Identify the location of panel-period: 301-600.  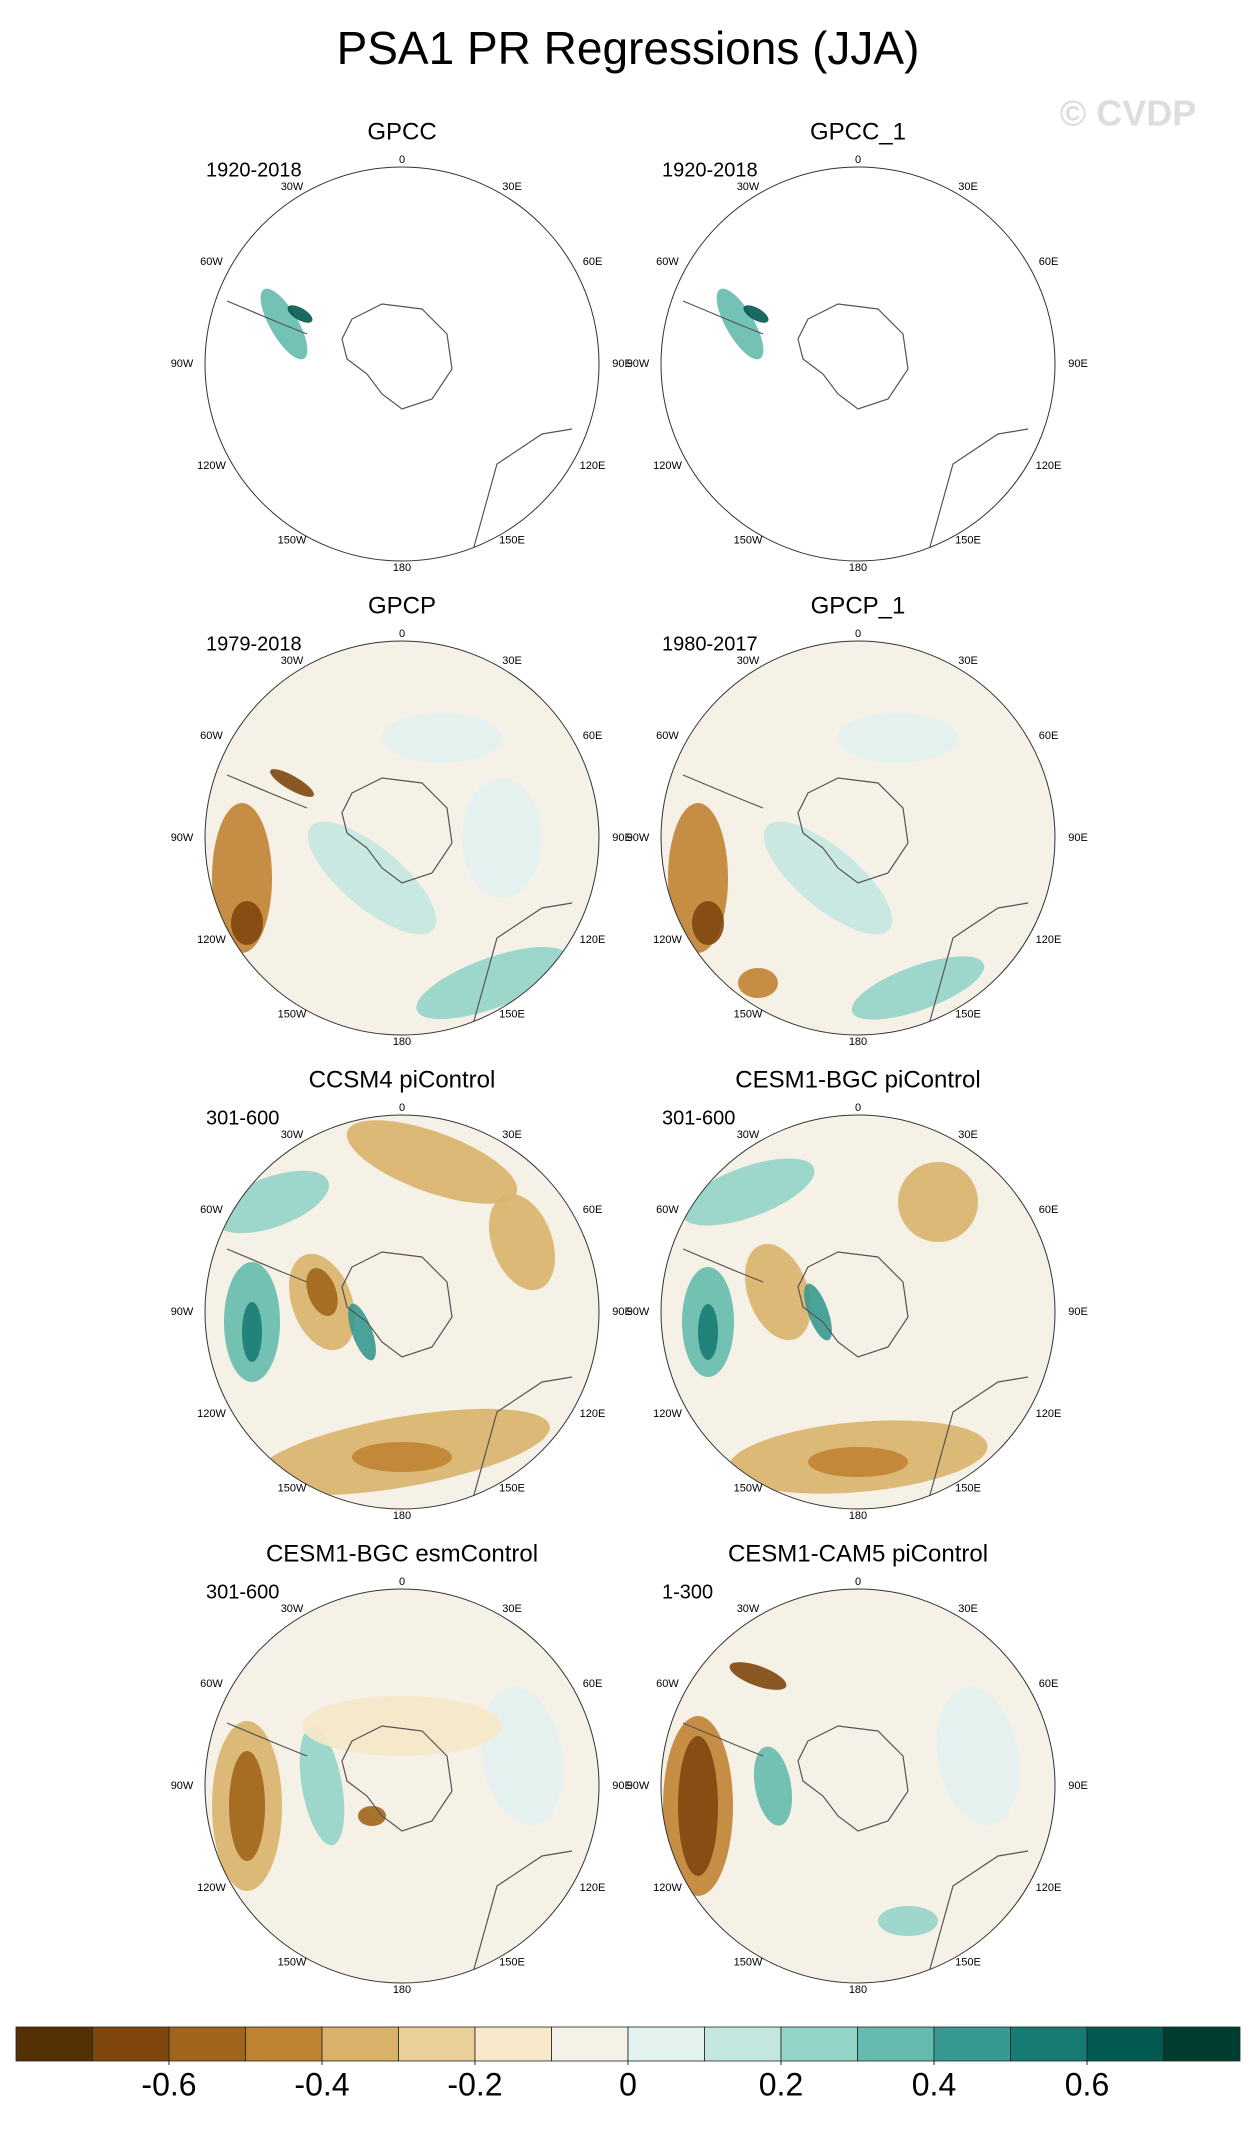
(698, 1118).